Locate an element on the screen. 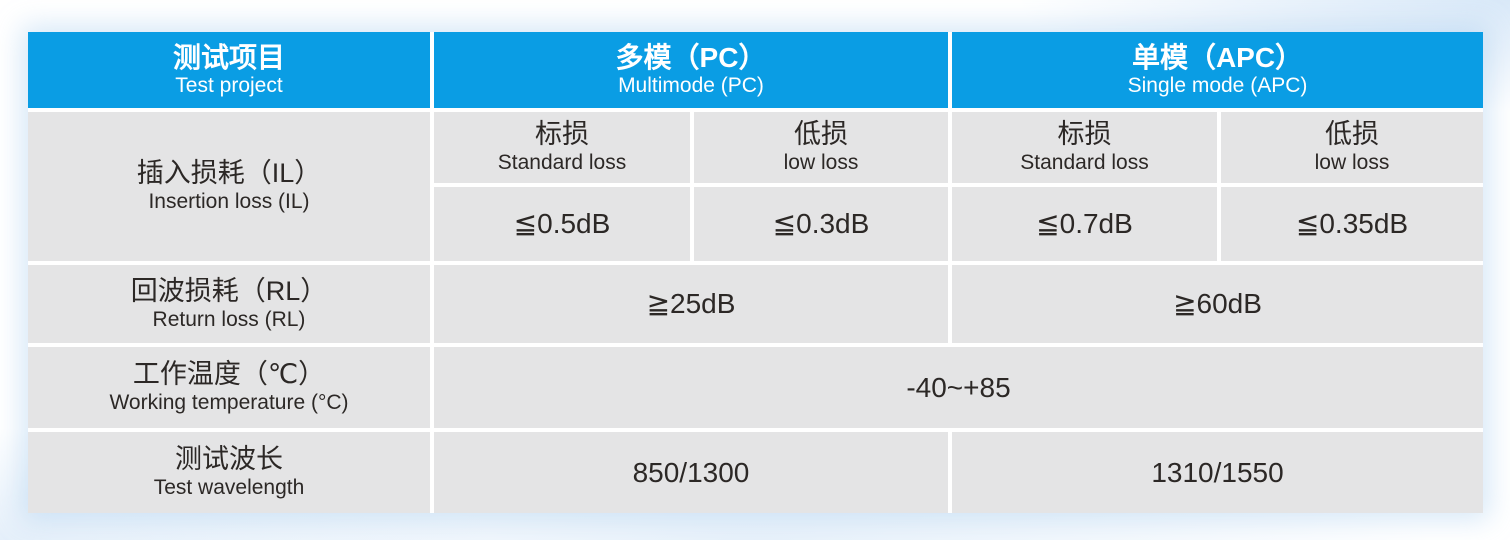 The image size is (1510, 540). value-text: -40~+85 is located at coordinates (958, 387).